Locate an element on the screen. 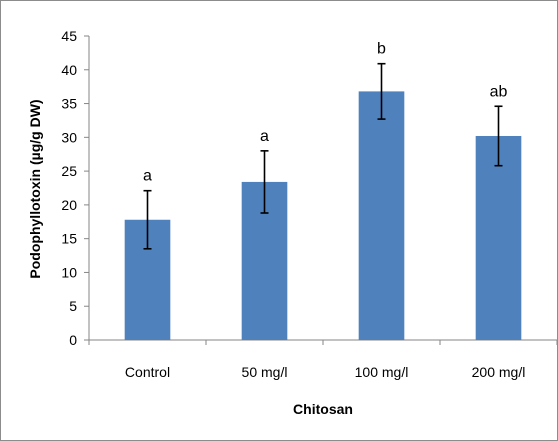 The height and width of the screenshot is (441, 558). x-category-label: 50 mg/l is located at coordinates (265, 372).